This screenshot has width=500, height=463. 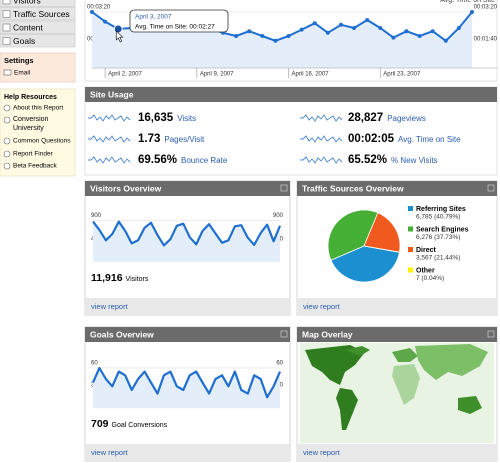 What do you see at coordinates (112, 94) in the screenshot?
I see `panel-title: Site Usage` at bounding box center [112, 94].